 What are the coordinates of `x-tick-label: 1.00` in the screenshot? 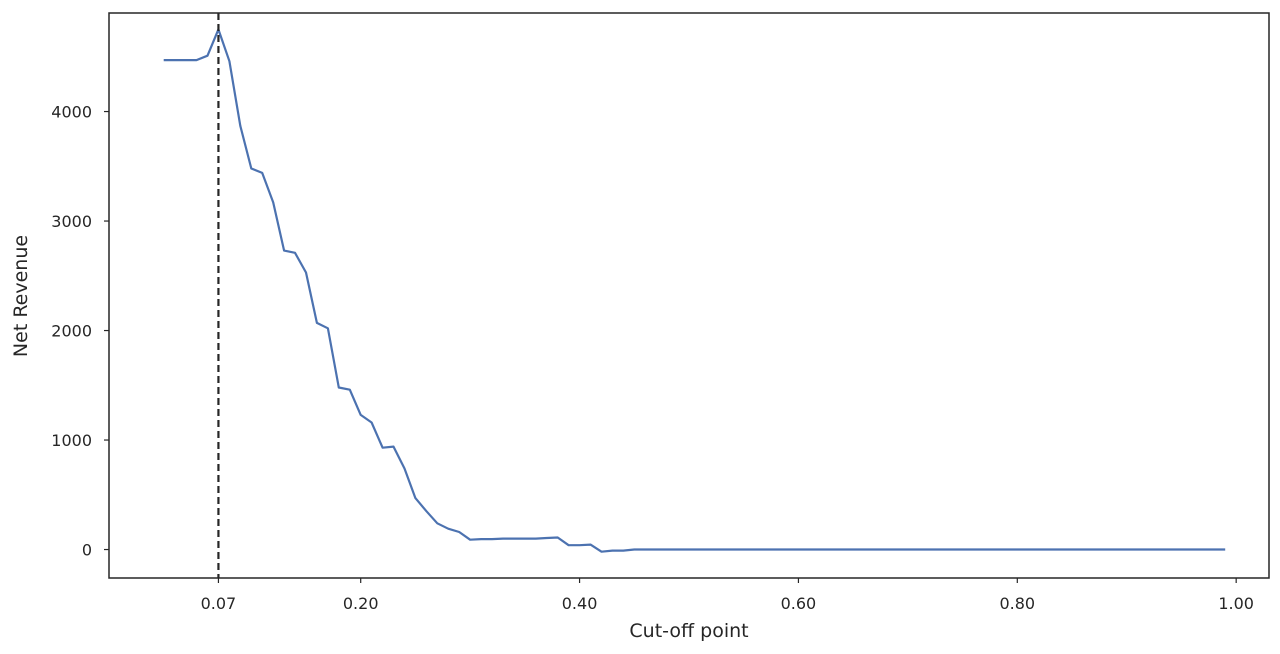 It's located at (1236, 603).